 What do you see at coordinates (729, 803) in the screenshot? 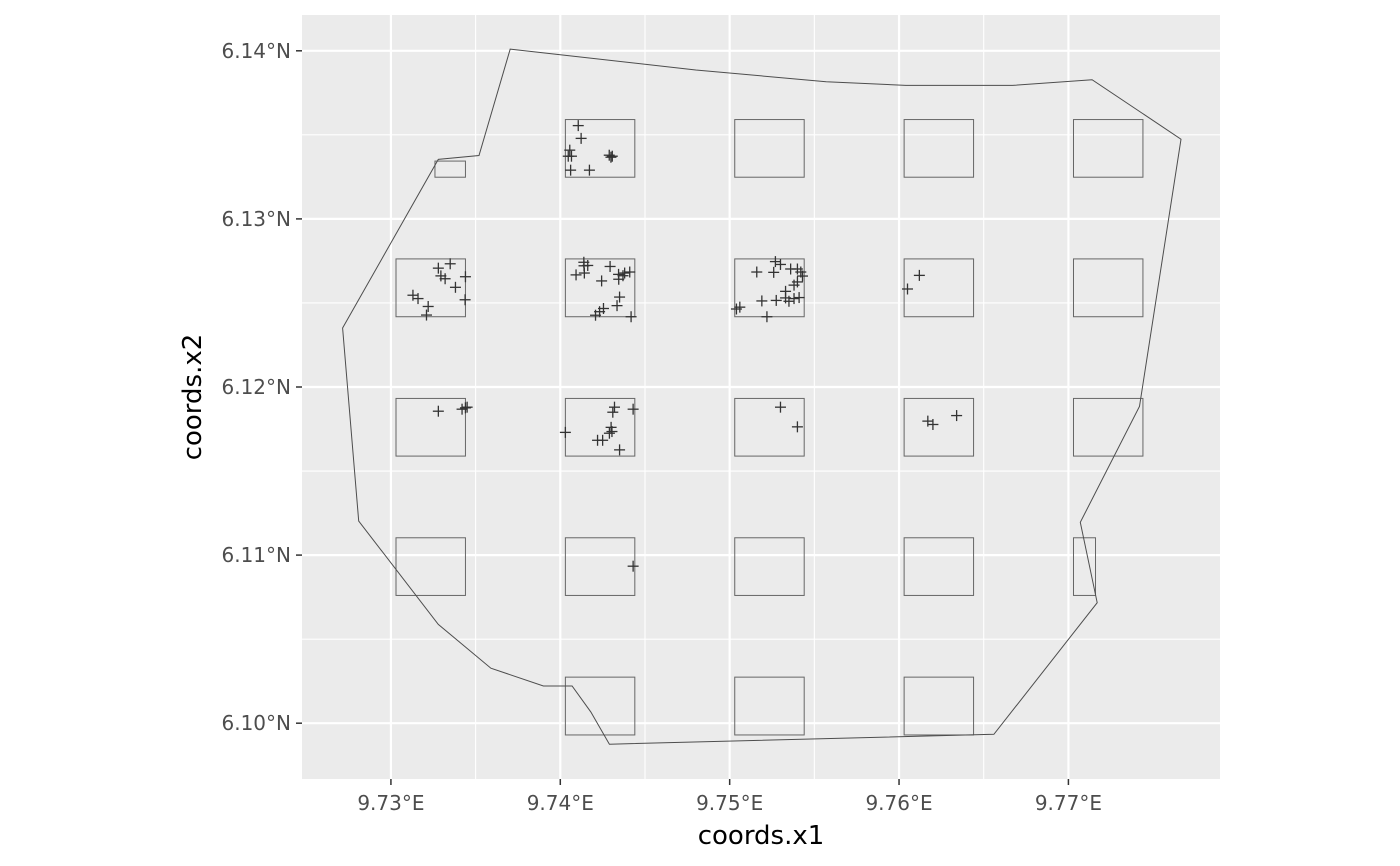
I see `x-tick-label: 9.75°E` at bounding box center [729, 803].